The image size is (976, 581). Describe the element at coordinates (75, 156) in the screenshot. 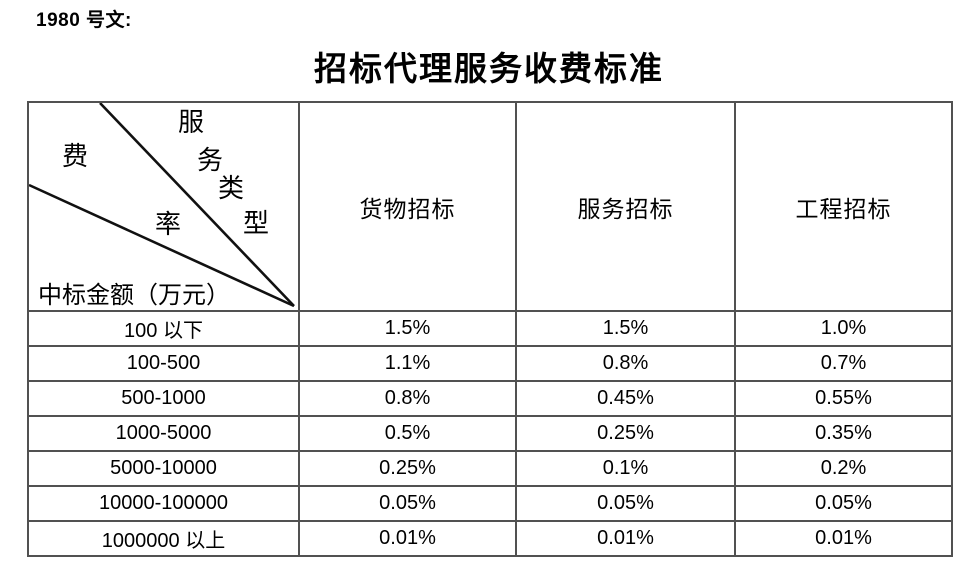

I see `corner-label-rate-char-1: 费` at that location.